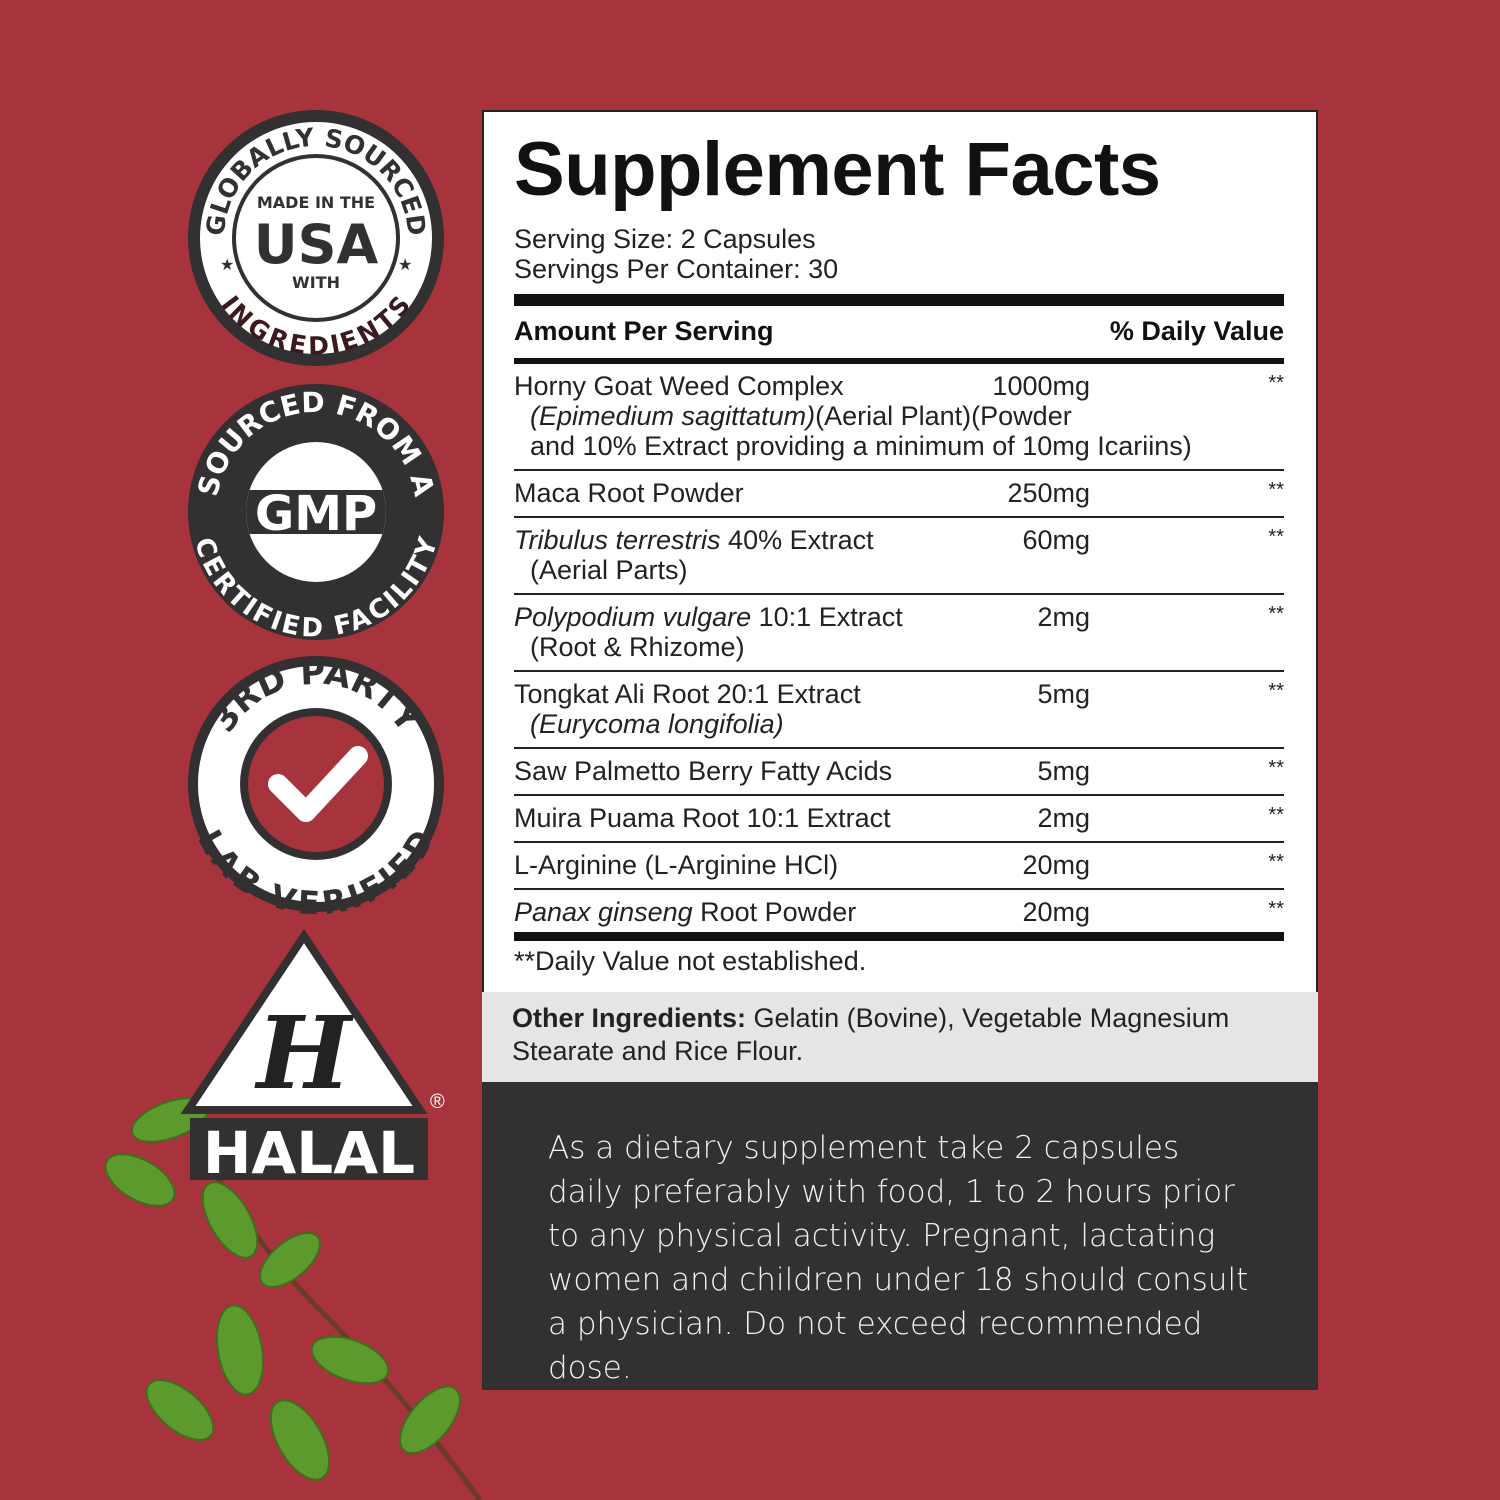  Describe the element at coordinates (676, 865) in the screenshot. I see `ingredient-text-part: L-Arginine (L-Arginine HCl)` at that location.